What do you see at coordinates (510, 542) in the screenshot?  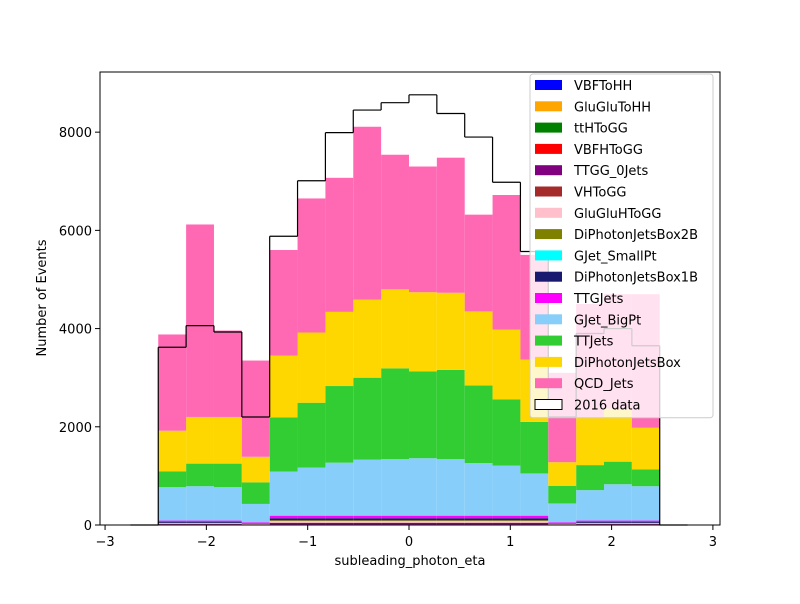 I see `x-tick-label: 1` at bounding box center [510, 542].